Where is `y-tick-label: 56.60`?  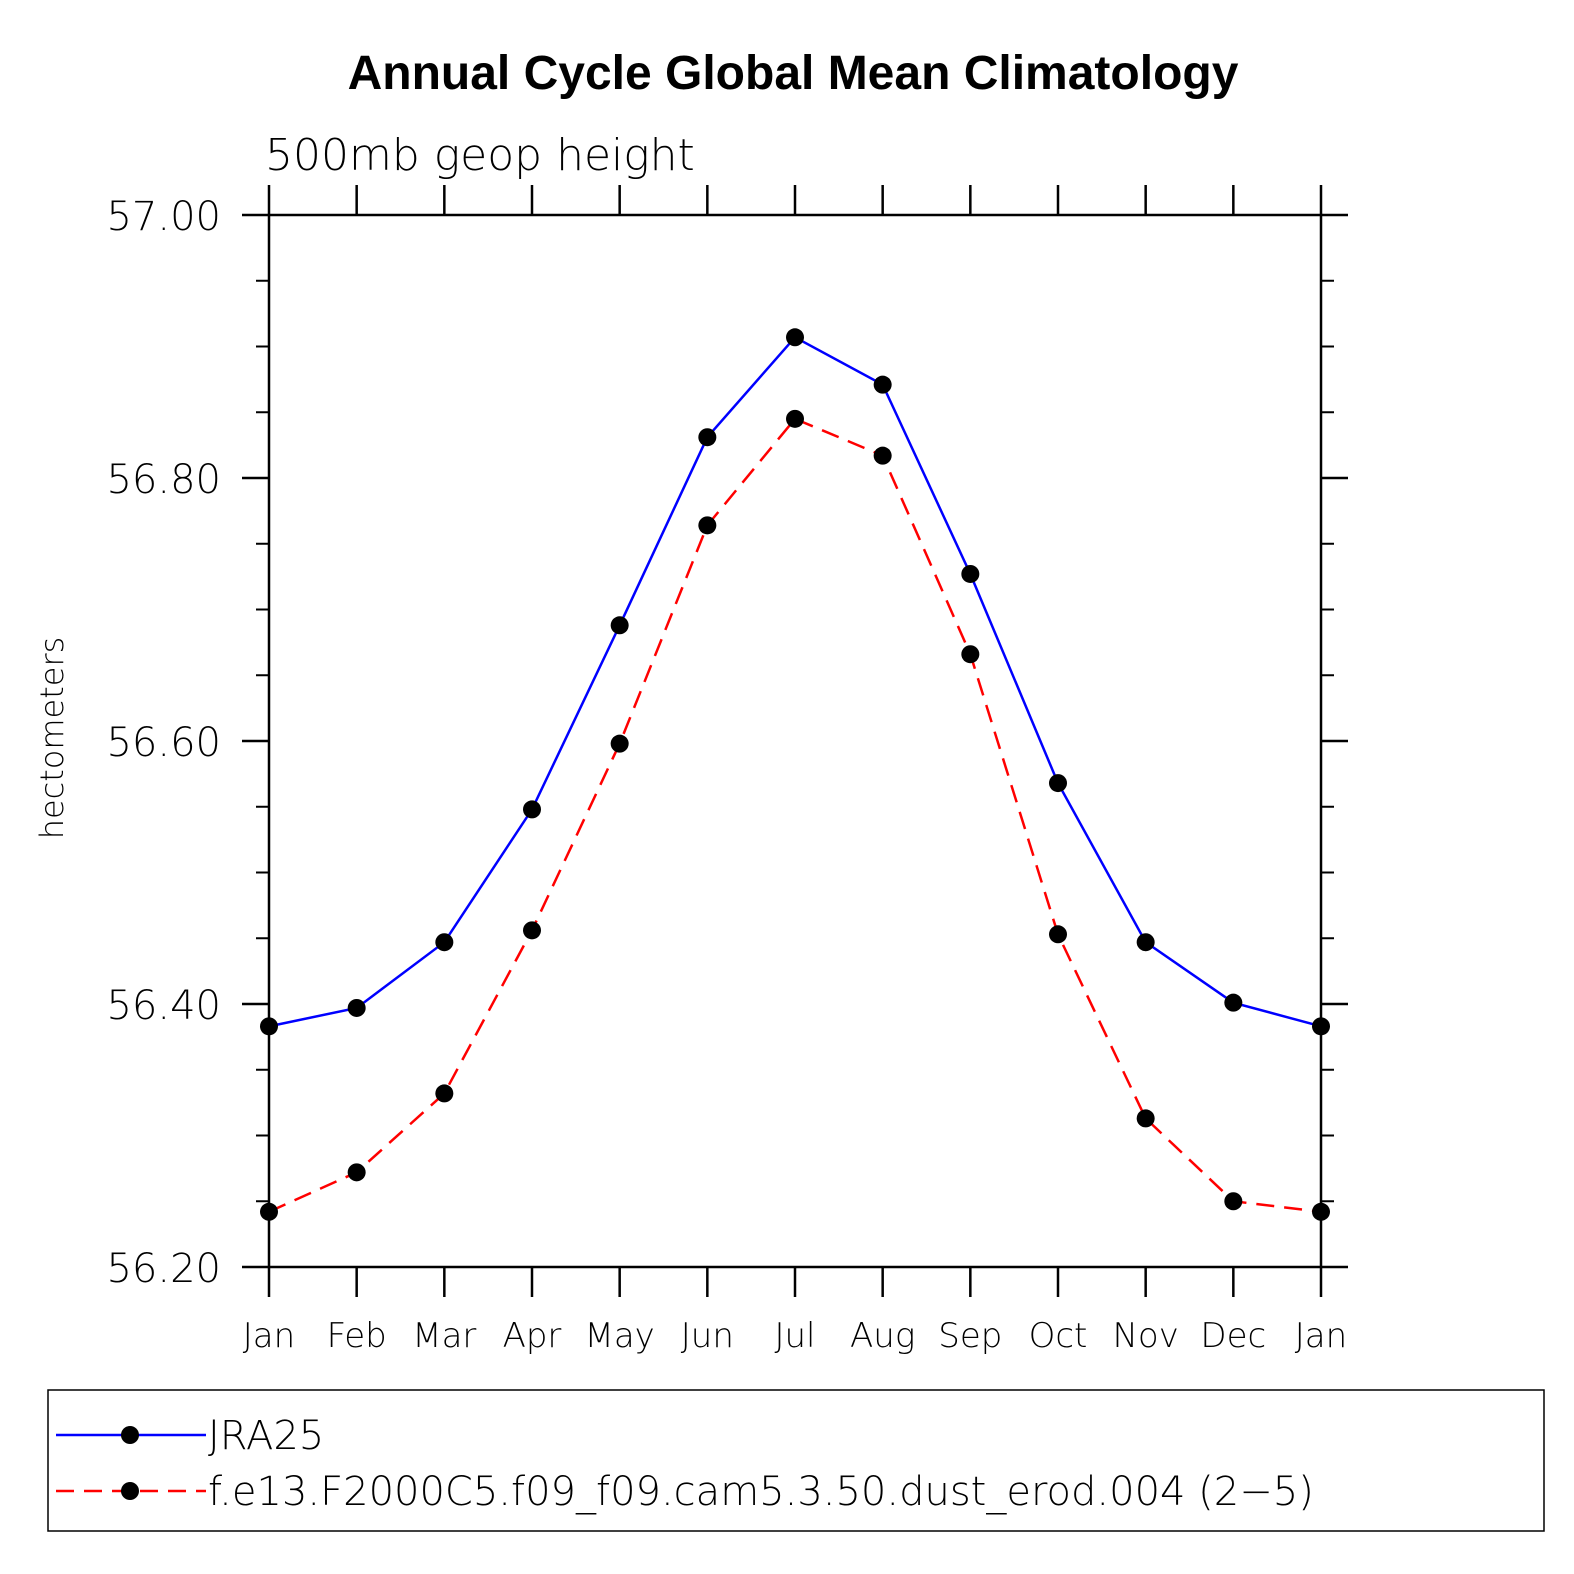
y-tick-label: 56.60 is located at coordinates (163, 743).